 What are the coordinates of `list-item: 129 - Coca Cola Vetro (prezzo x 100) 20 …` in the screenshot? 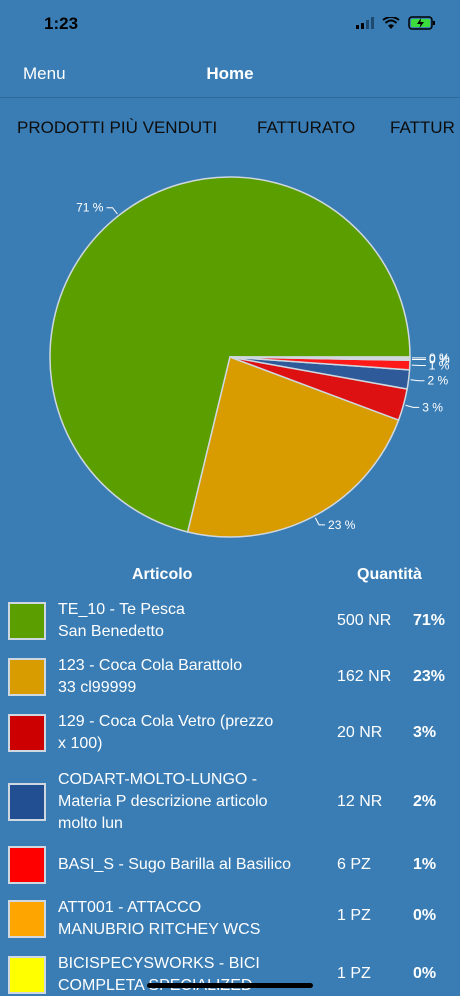 It's located at (230, 733).